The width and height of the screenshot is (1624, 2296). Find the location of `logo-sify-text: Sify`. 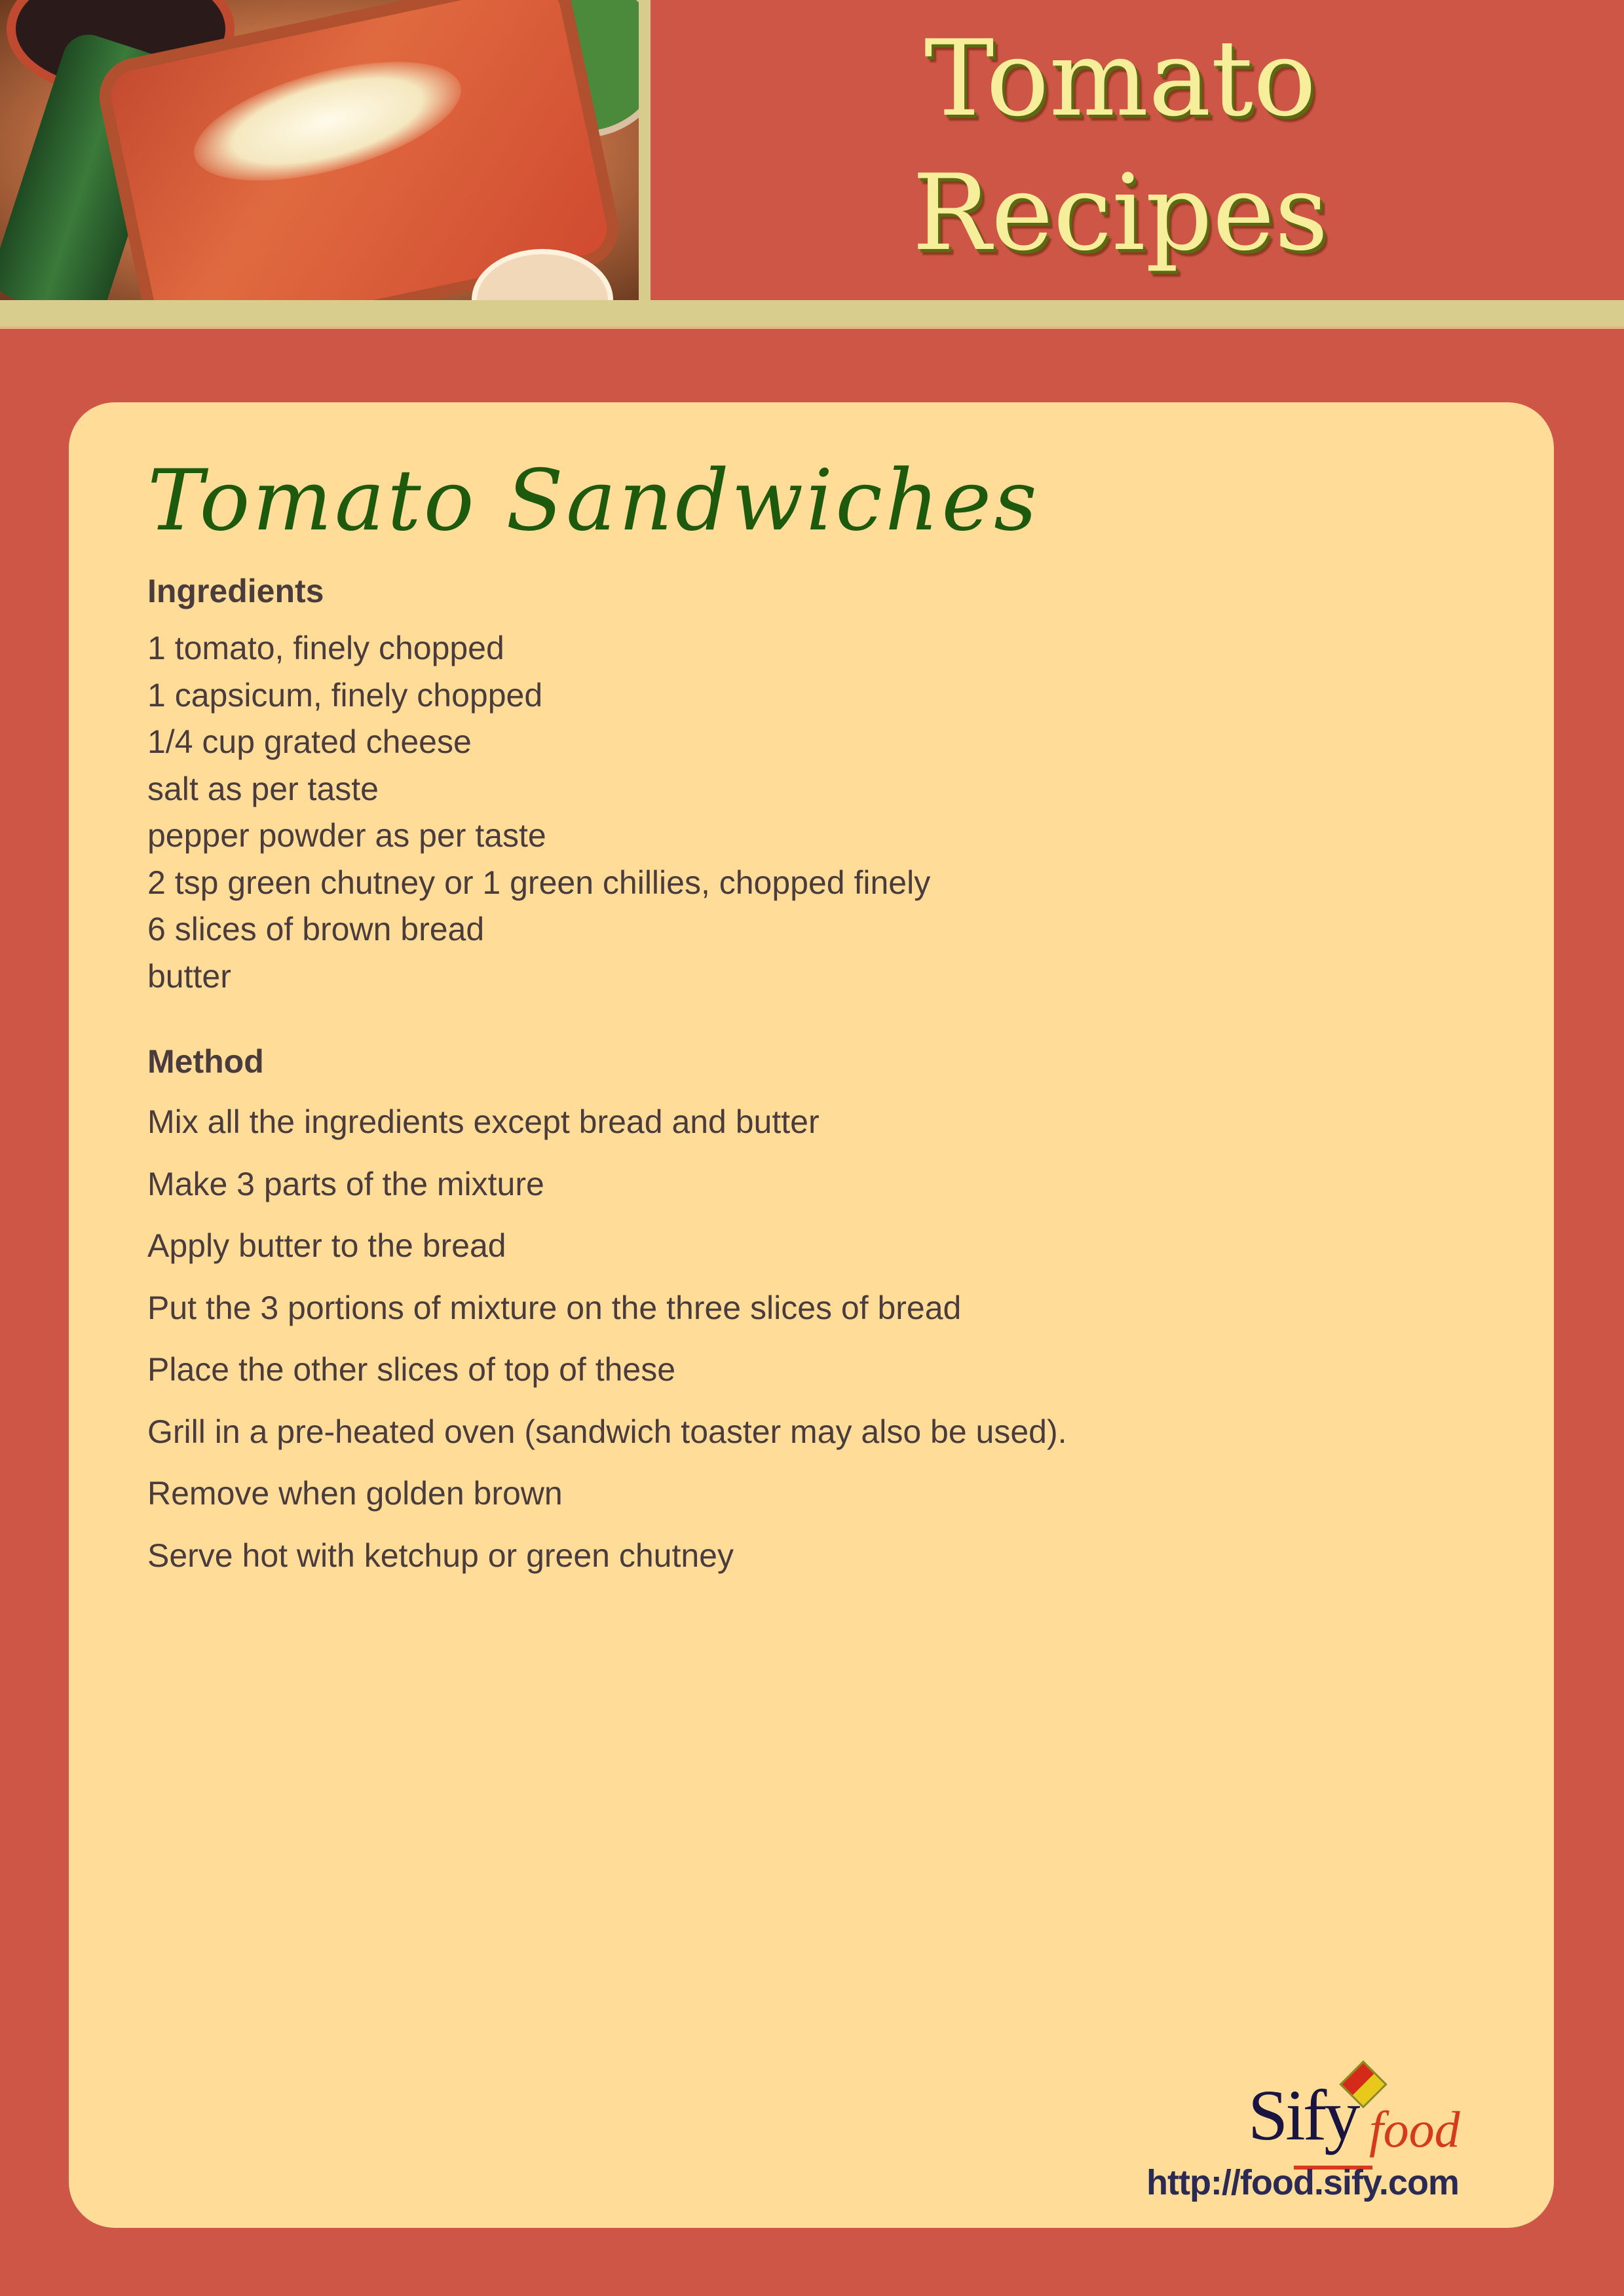

logo-sify-text: Sify is located at coordinates (1304, 2115).